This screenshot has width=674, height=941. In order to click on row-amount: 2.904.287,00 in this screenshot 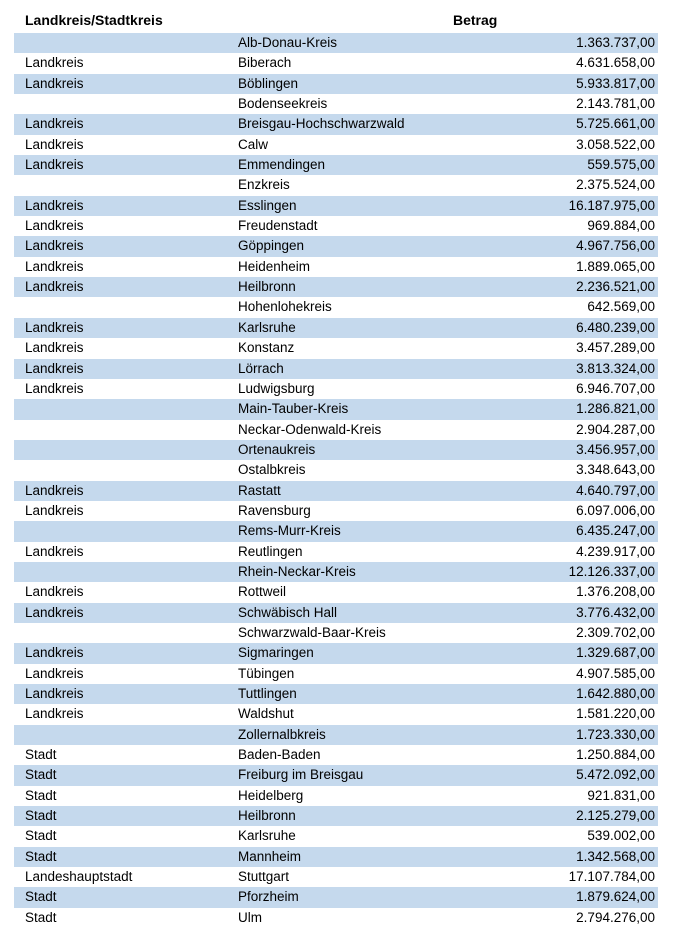, I will do `click(615, 429)`.